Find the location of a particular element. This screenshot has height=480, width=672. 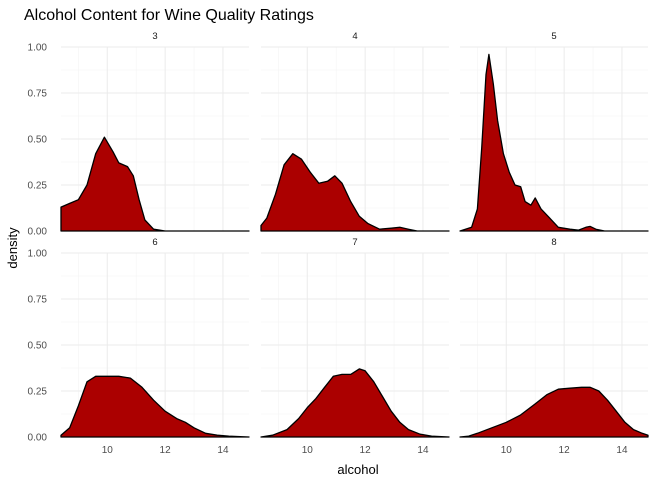

facet-strip-label: 3 is located at coordinates (154, 36).